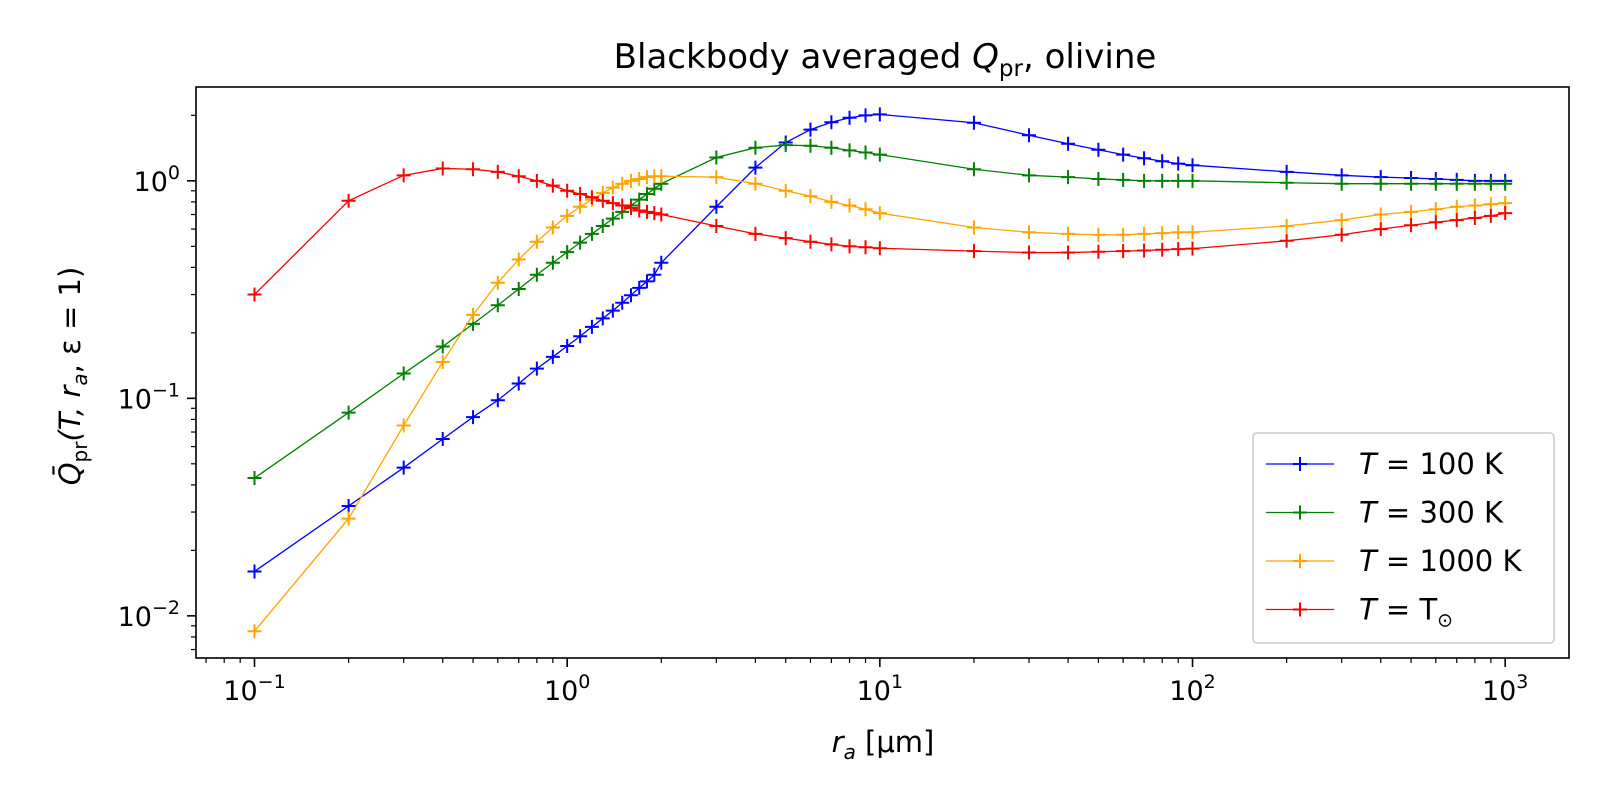 The height and width of the screenshot is (800, 1600). I want to click on legend-label-subscript: ⊙, so click(1445, 621).